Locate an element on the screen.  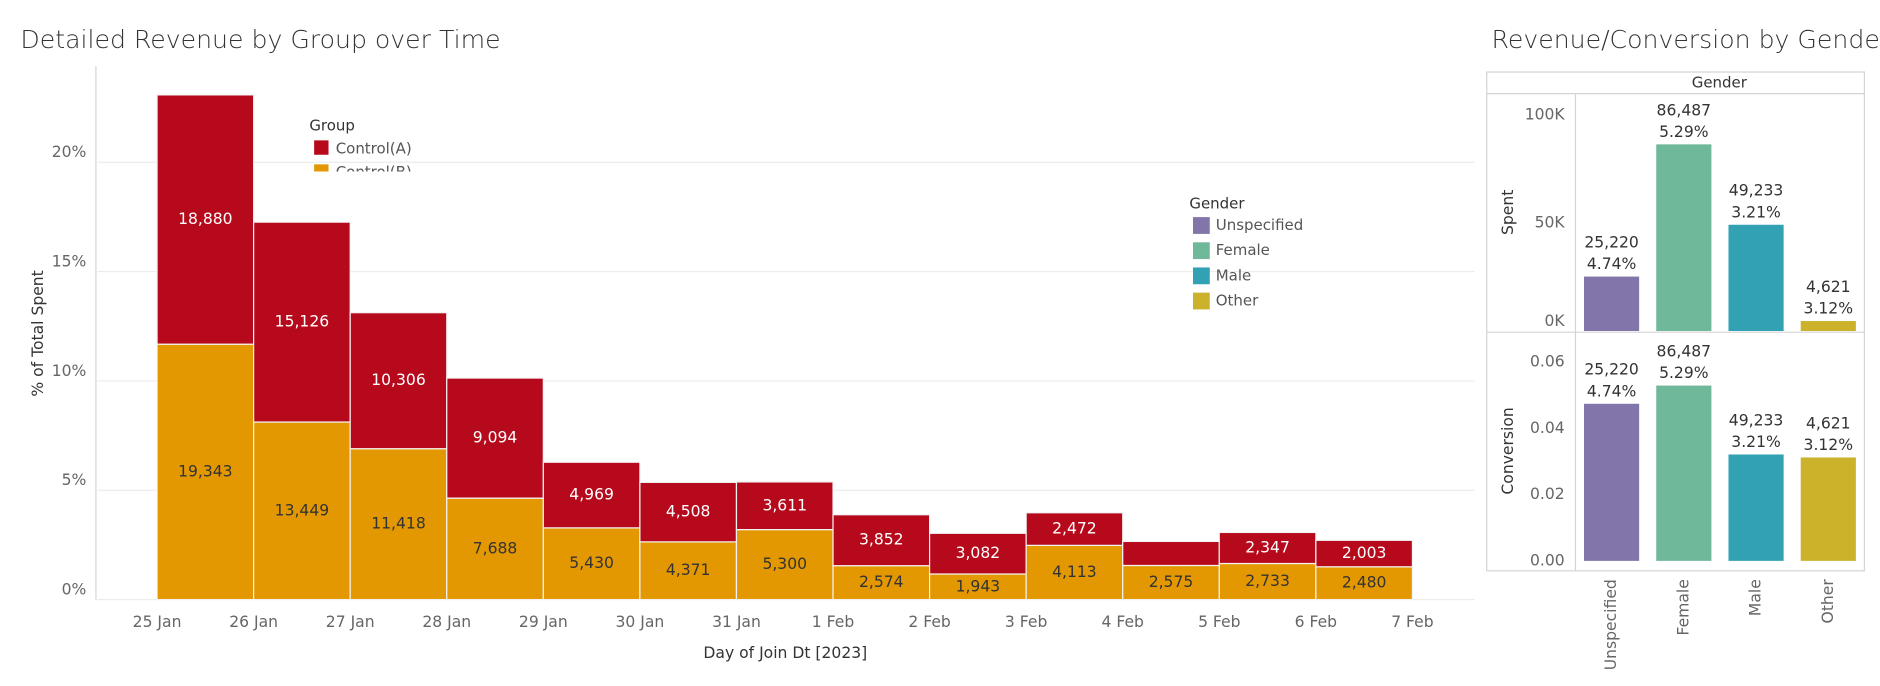
x-tick-label: 28 Jan is located at coordinates (446, 622).